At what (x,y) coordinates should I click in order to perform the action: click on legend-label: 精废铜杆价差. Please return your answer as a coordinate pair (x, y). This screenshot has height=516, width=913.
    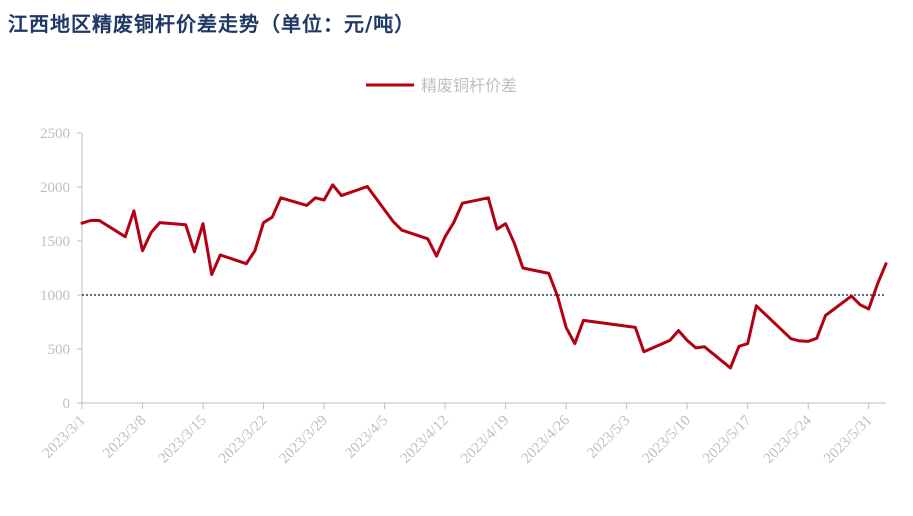
    Looking at the image, I should click on (469, 85).